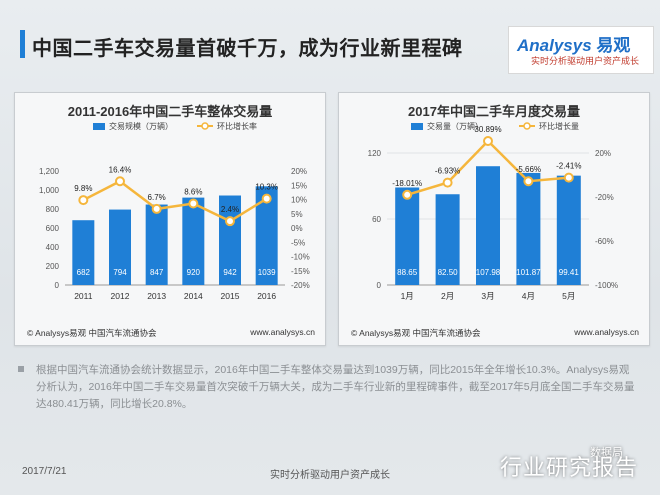  I want to click on y2-tick-label: 10%, so click(299, 200).